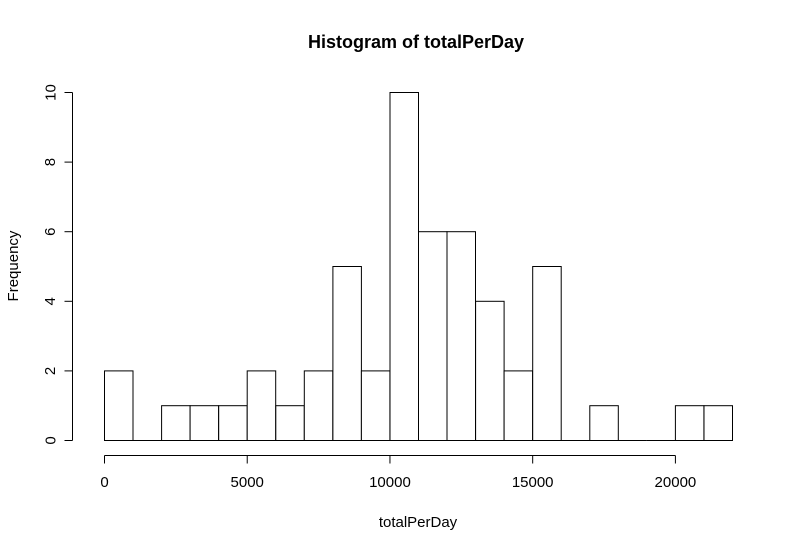 The width and height of the screenshot is (798, 552). What do you see at coordinates (398, 473) in the screenshot?
I see `x-axis: 0 5000 10000 15000 20000` at bounding box center [398, 473].